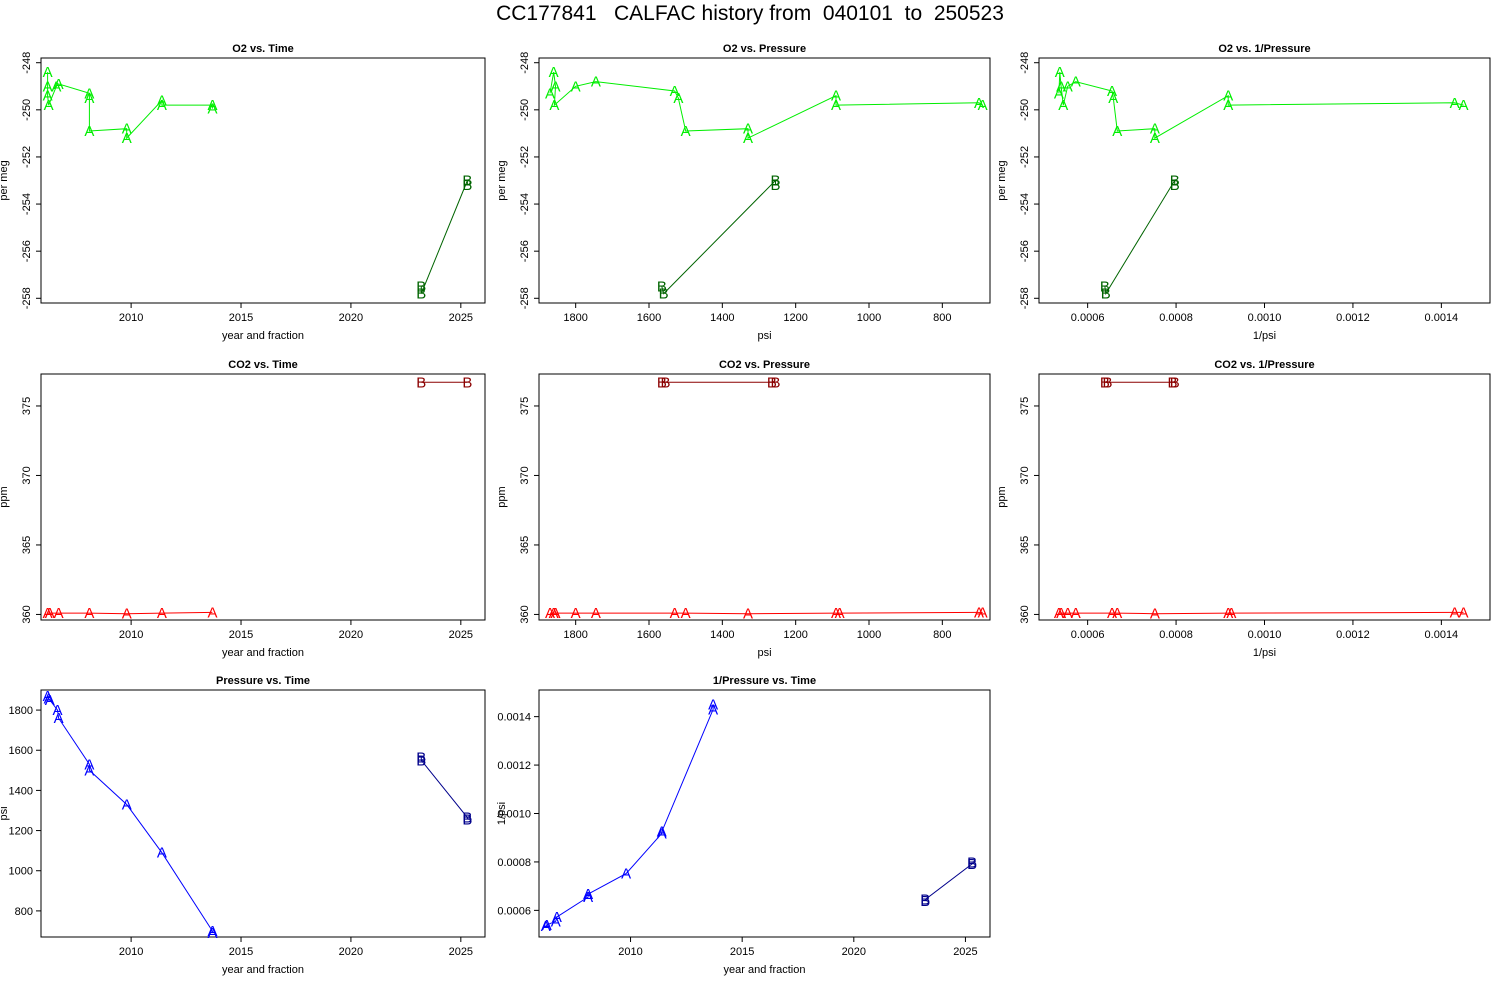  What do you see at coordinates (525, 110) in the screenshot?
I see `y-tick-label: -250` at bounding box center [525, 110].